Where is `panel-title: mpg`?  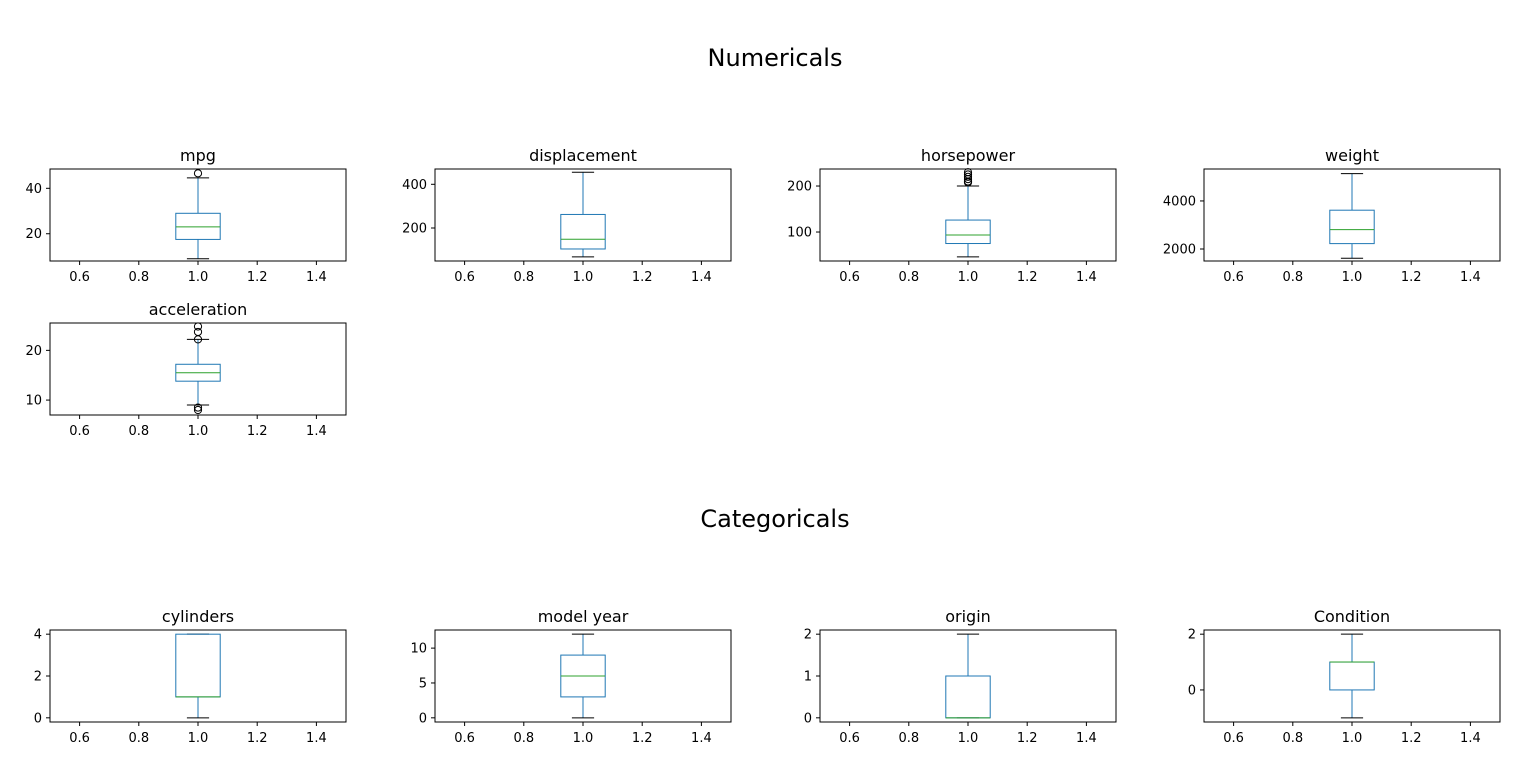
panel-title: mpg is located at coordinates (198, 155).